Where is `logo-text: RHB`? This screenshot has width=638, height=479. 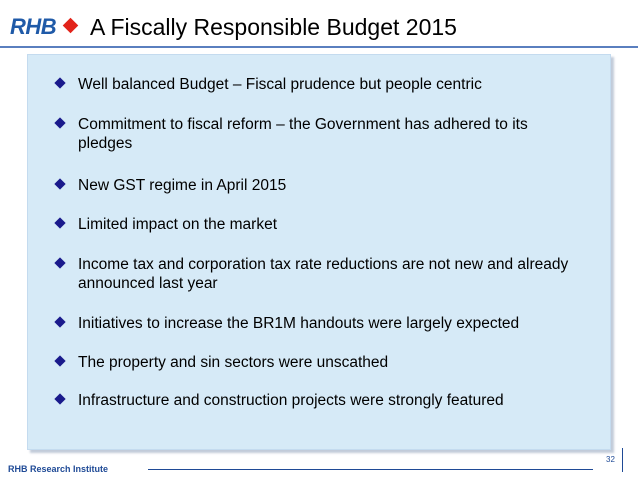 logo-text: RHB is located at coordinates (33, 26).